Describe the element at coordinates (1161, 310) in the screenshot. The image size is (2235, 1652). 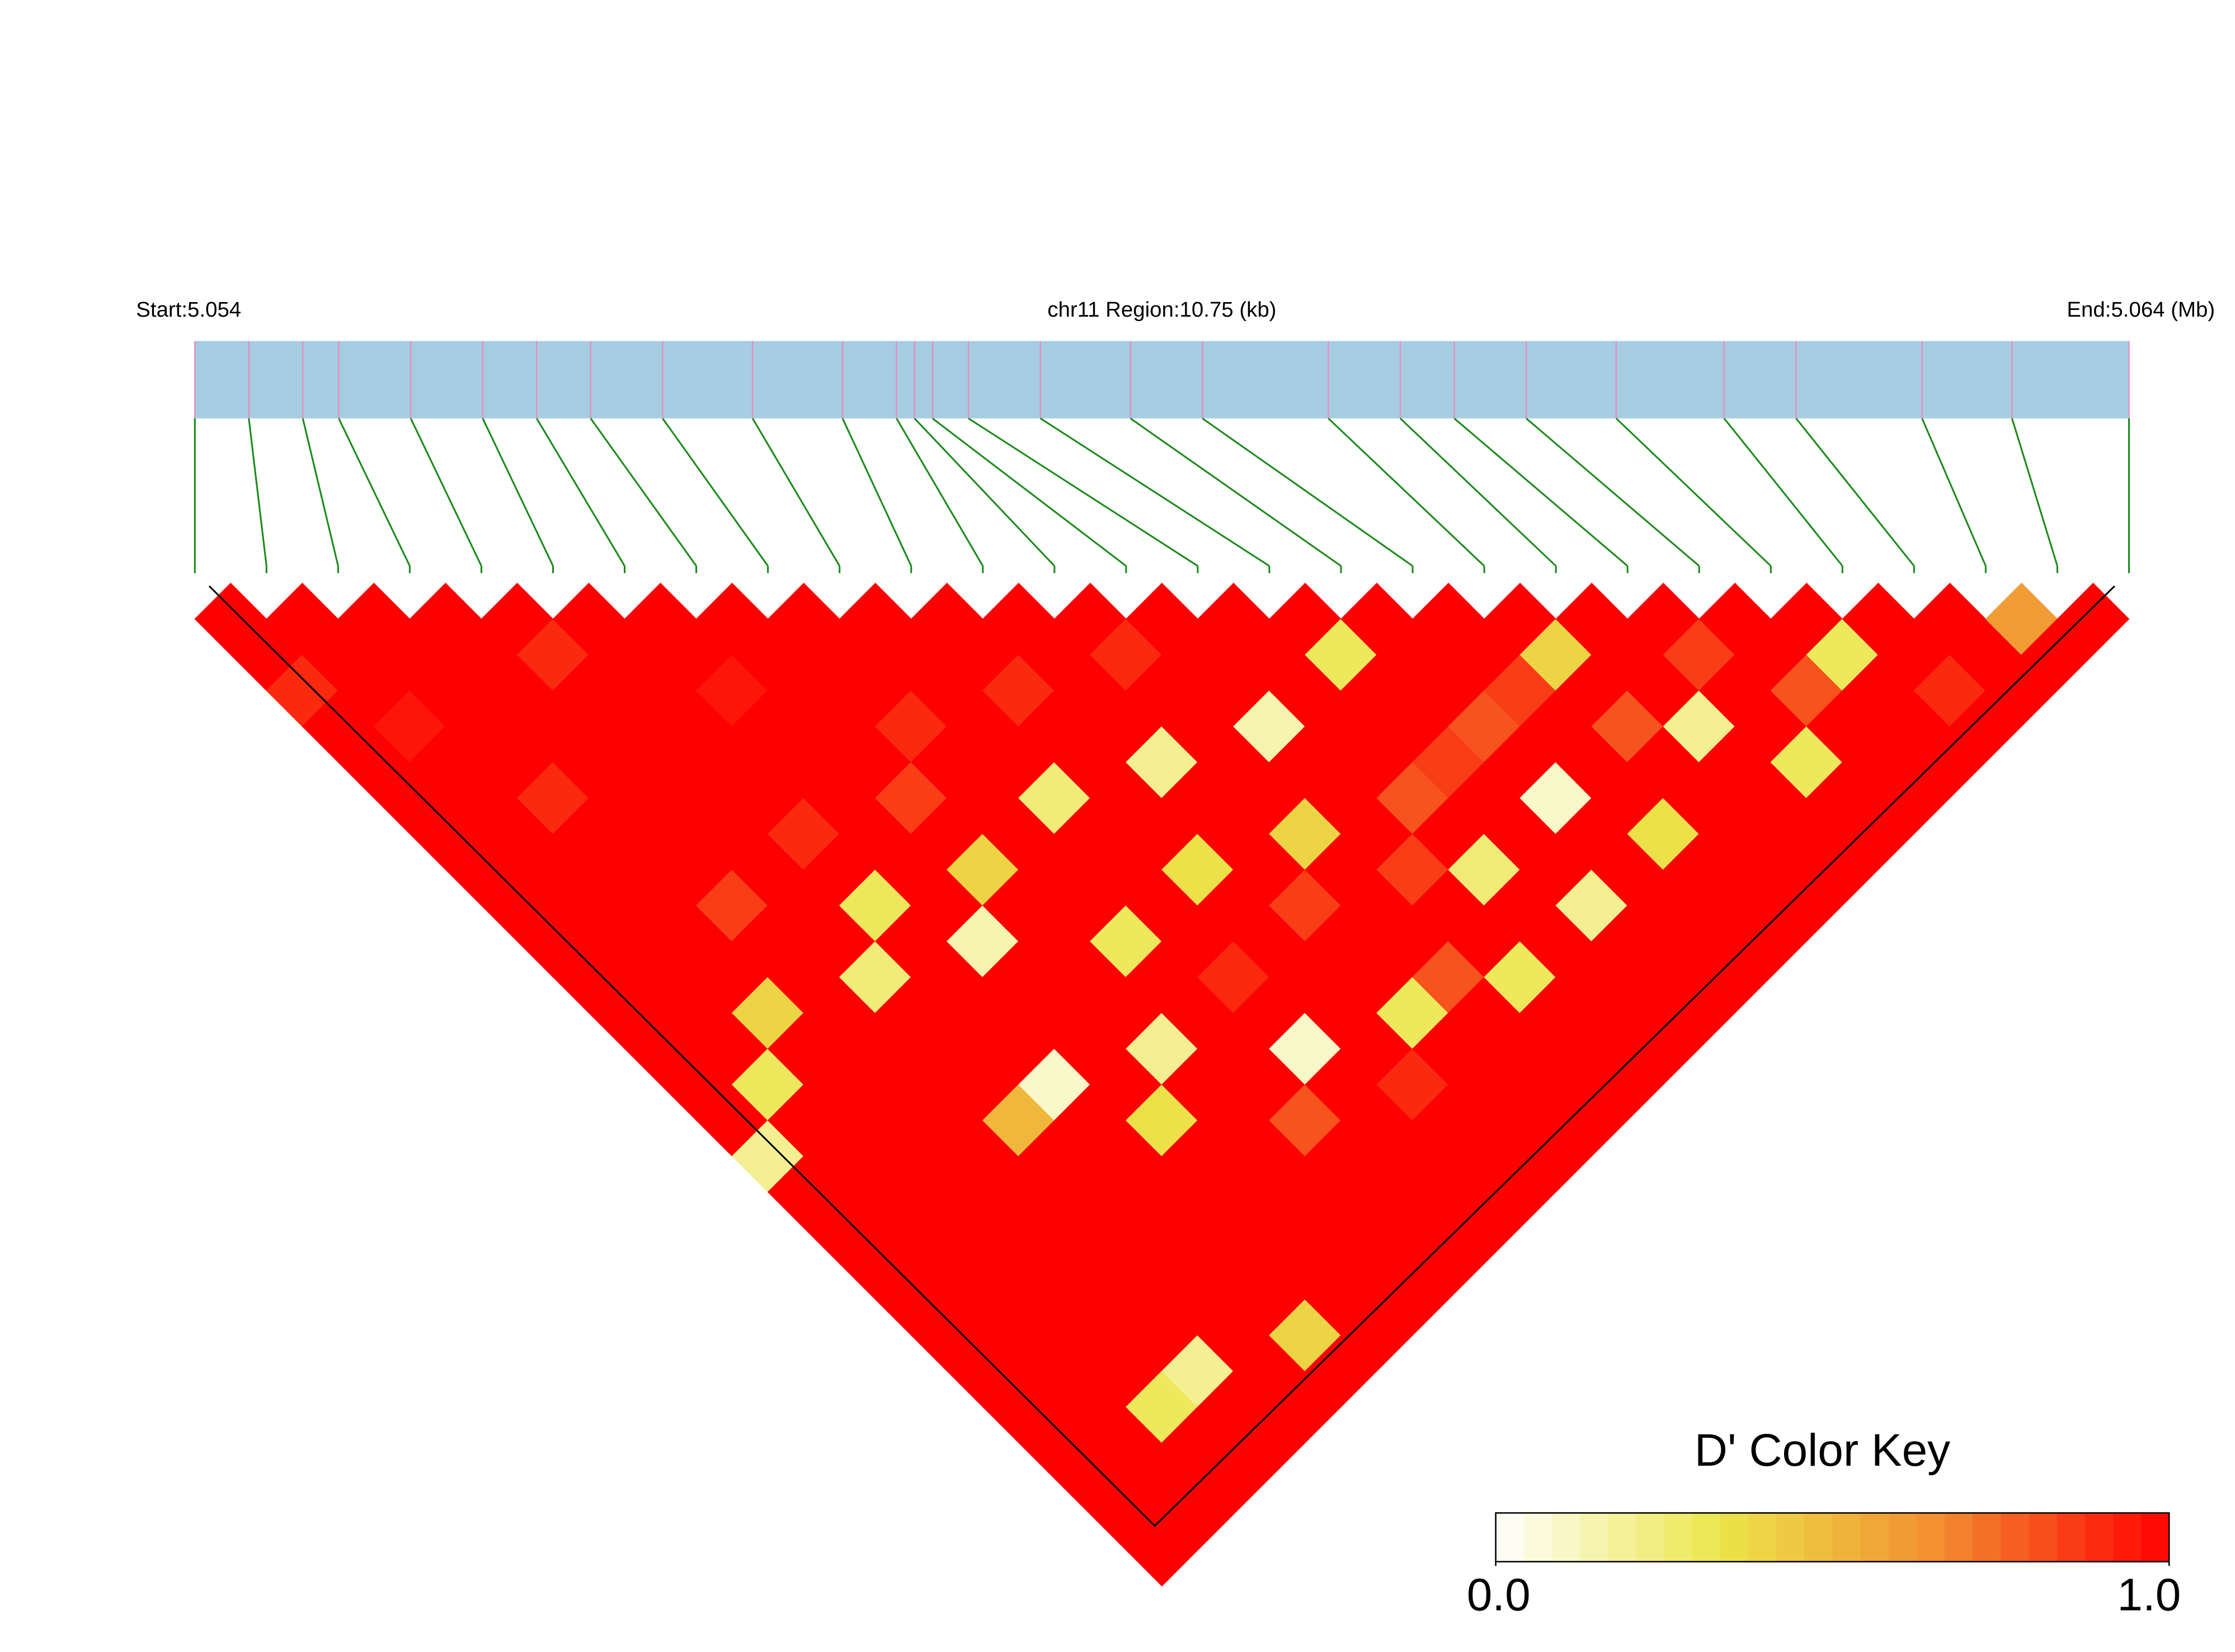
I see `region-label: chr11 Region:10.75 (kb)` at that location.